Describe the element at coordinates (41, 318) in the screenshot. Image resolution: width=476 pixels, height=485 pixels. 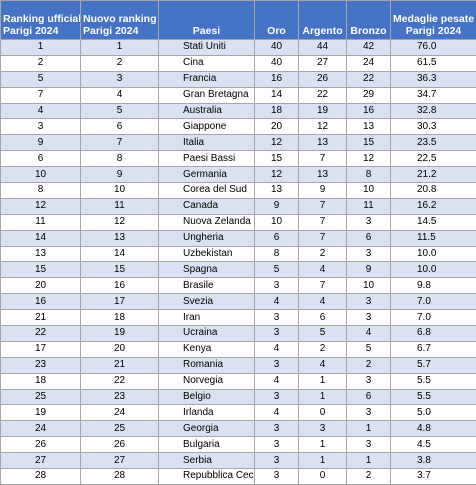
I see `official-rank-cell: 21` at that location.